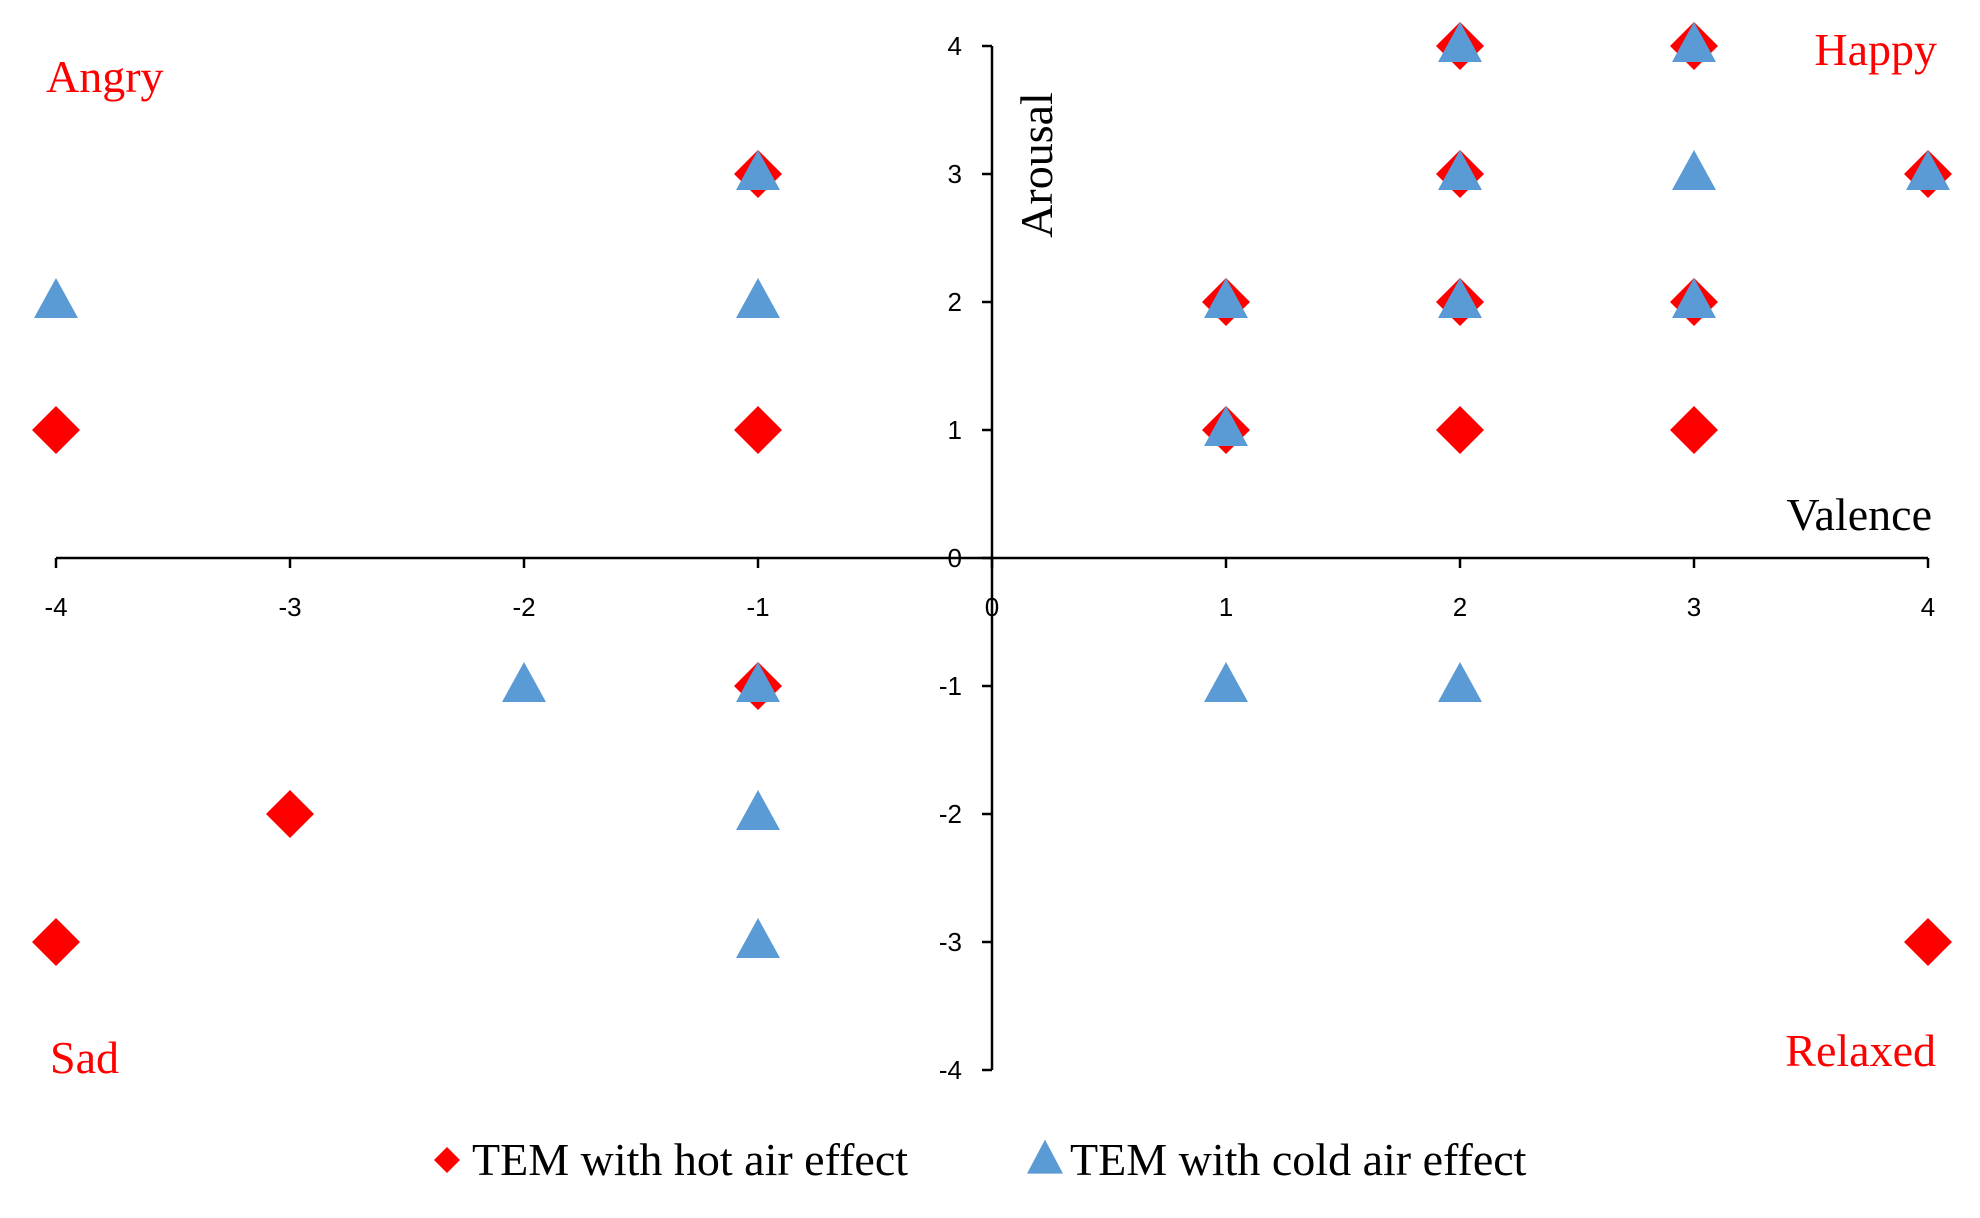 This screenshot has height=1218, width=1980. I want to click on x-tick-label: -3, so click(289, 607).